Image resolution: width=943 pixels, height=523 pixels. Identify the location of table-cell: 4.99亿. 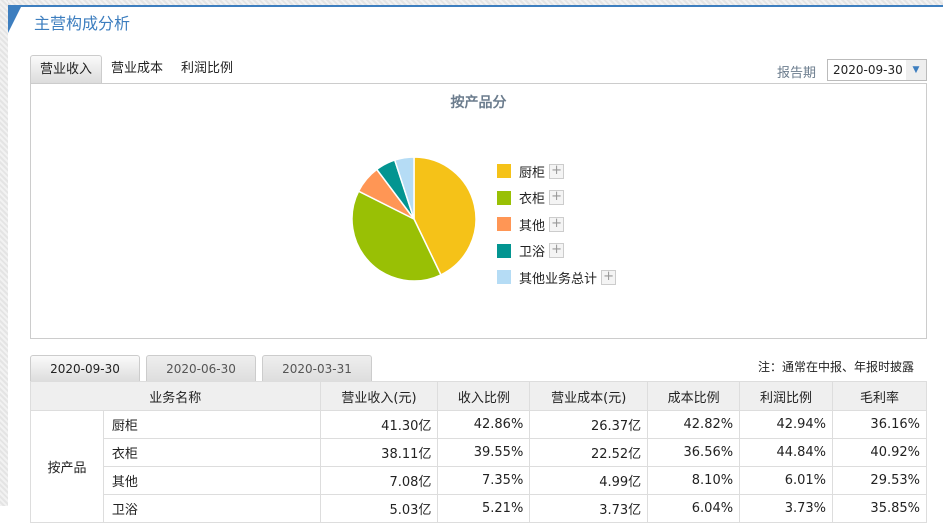
(589, 480).